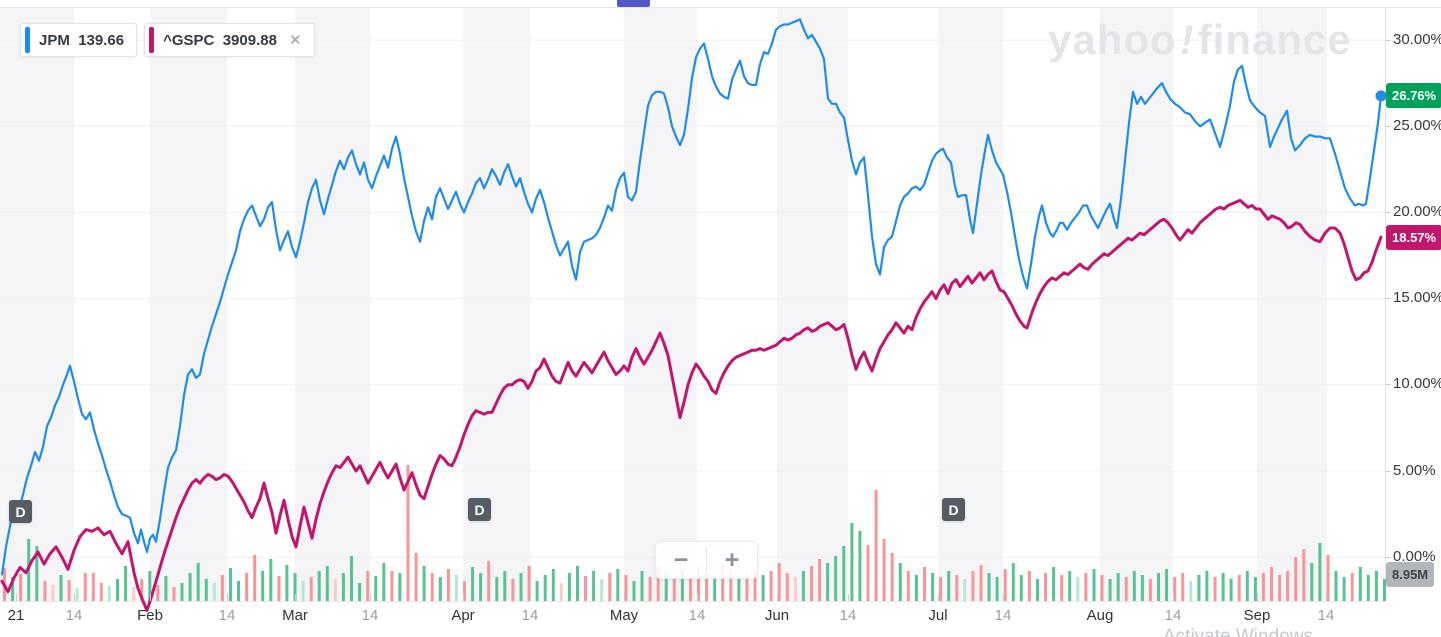  I want to click on zoom-out-button: −, so click(681, 560).